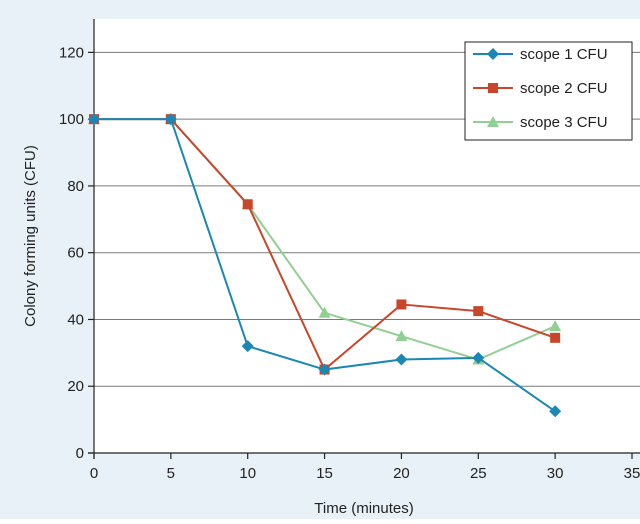 This screenshot has width=640, height=524. I want to click on x-tick-label: 35, so click(632, 473).